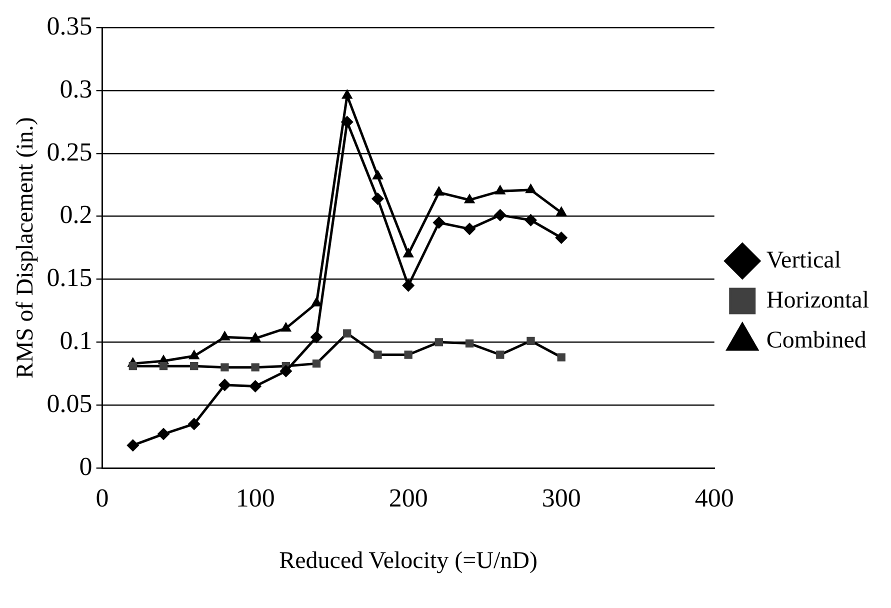 The height and width of the screenshot is (608, 891). What do you see at coordinates (818, 300) in the screenshot?
I see `legend-label: Horizontal` at bounding box center [818, 300].